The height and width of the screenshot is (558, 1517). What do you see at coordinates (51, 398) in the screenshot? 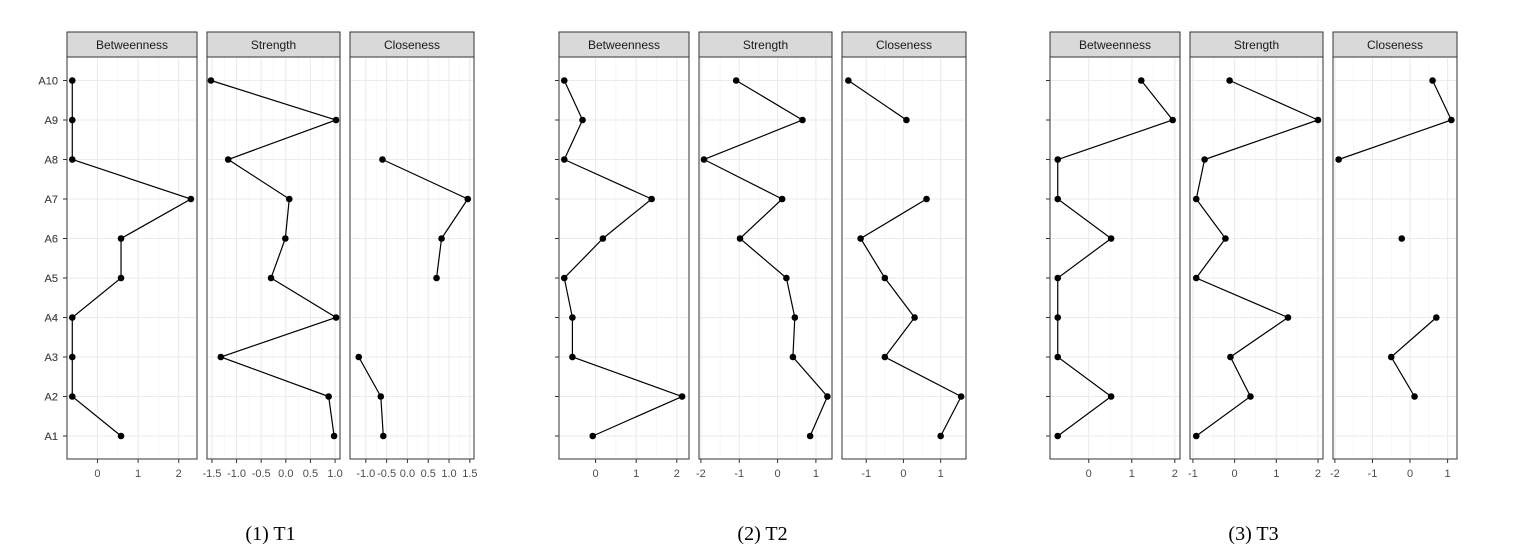
I see `y-tick-label: A2` at bounding box center [51, 398].